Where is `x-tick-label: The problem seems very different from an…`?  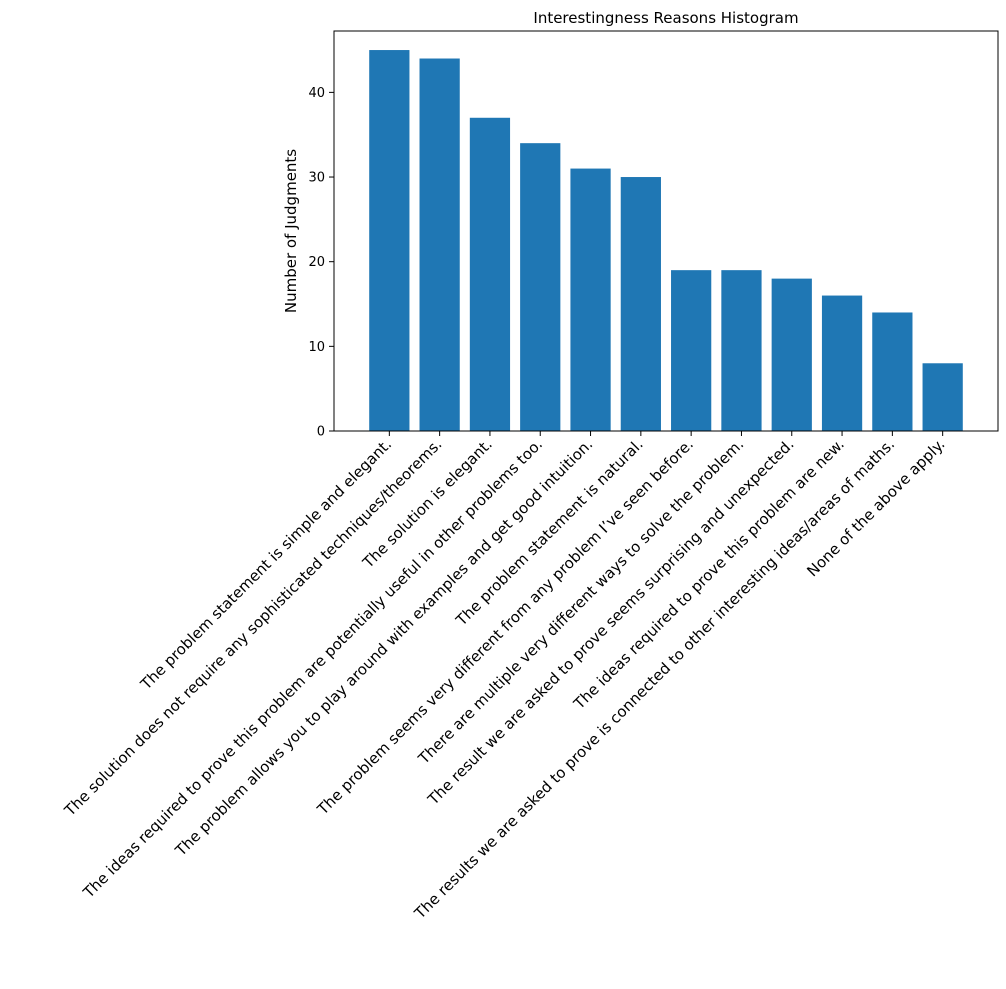 x-tick-label: The problem seems very different from an… is located at coordinates (505, 627).